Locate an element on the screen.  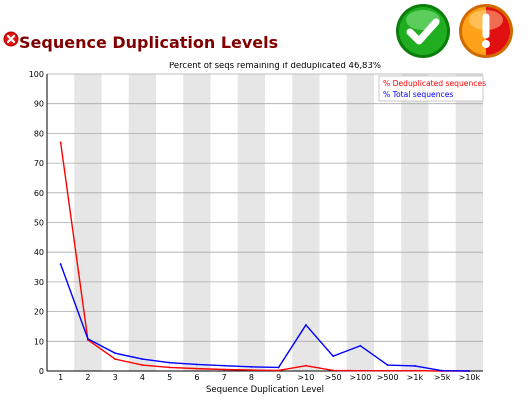
x-tick-label: >100 is located at coordinates (360, 377).